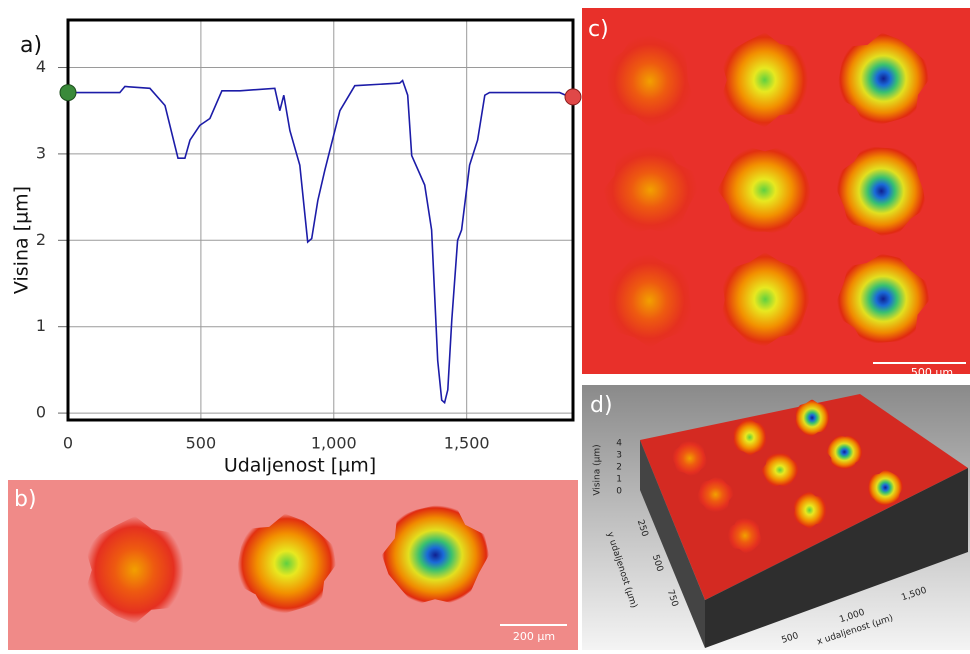  Describe the element at coordinates (41, 239) in the screenshot. I see `y-tick-label: 2` at that location.